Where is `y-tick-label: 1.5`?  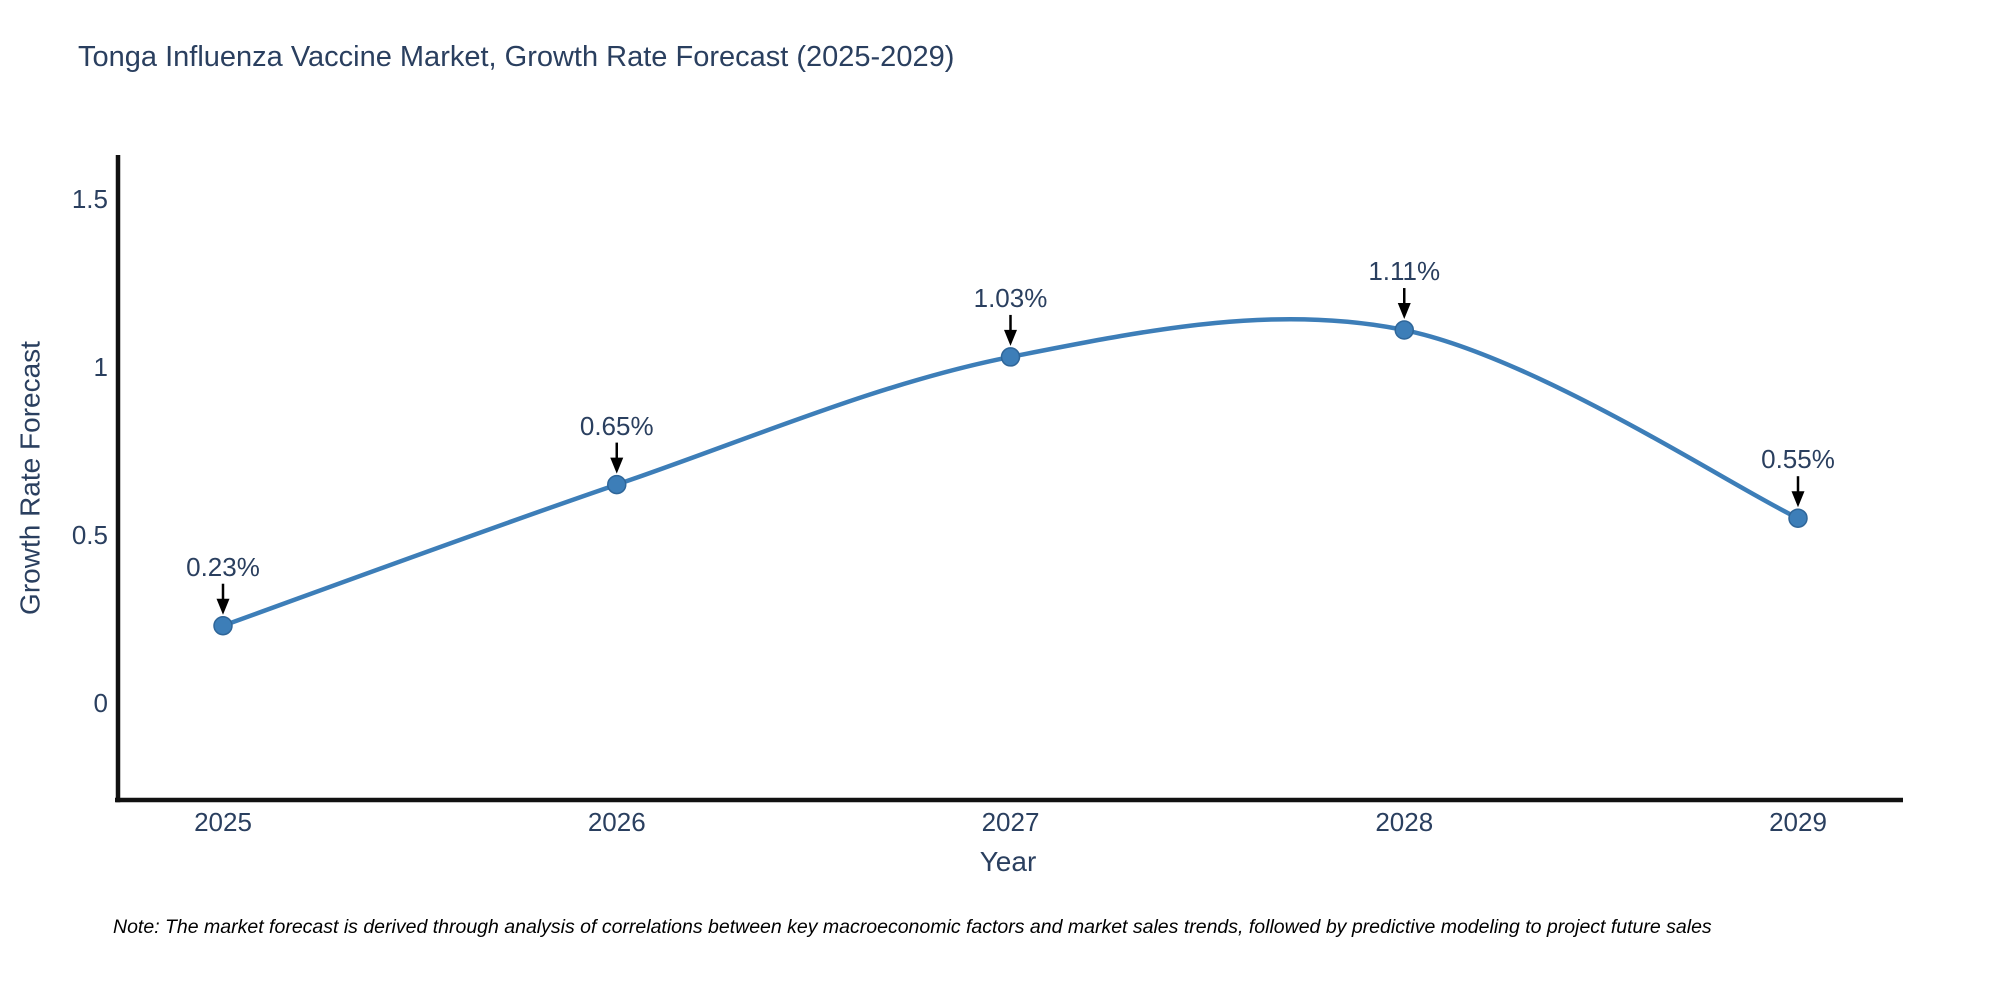 y-tick-label: 1.5 is located at coordinates (89, 199).